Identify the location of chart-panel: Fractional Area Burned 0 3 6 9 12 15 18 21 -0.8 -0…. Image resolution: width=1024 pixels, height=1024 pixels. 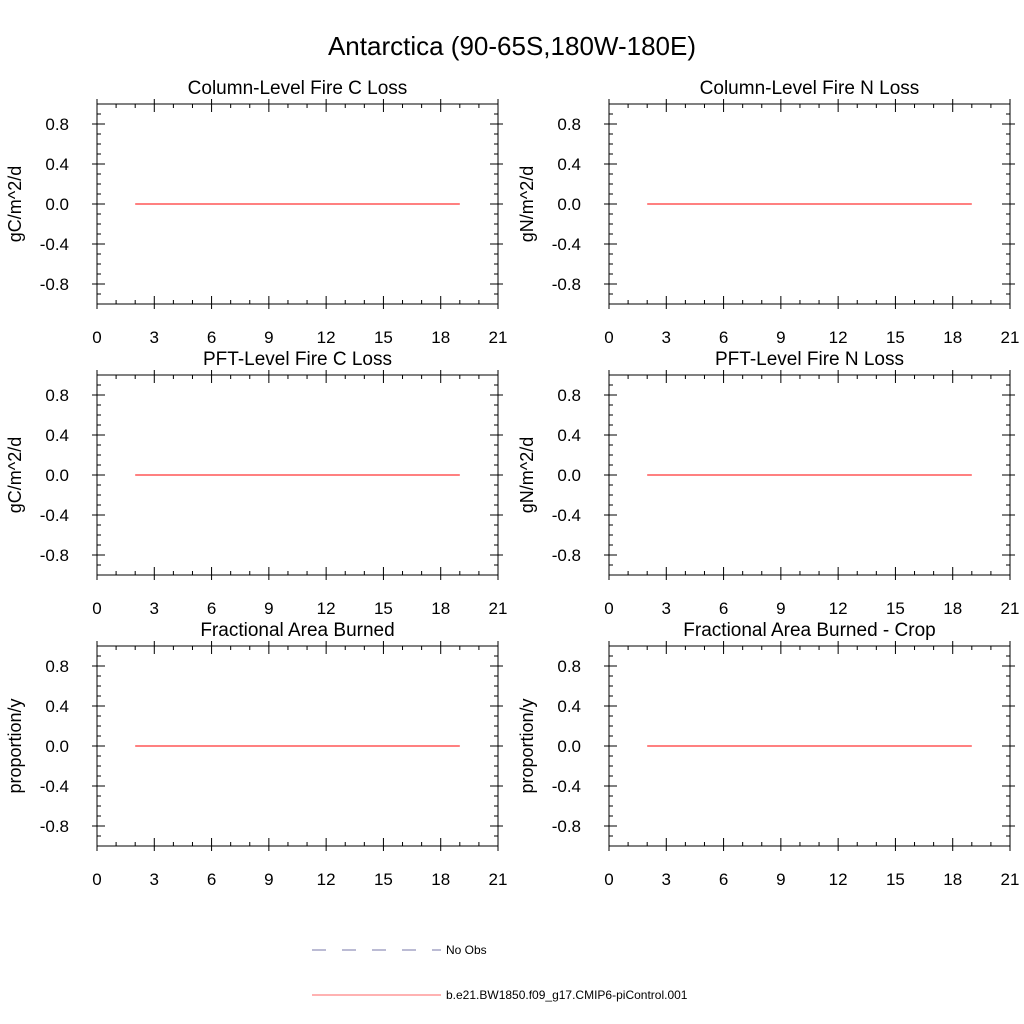
(256, 754).